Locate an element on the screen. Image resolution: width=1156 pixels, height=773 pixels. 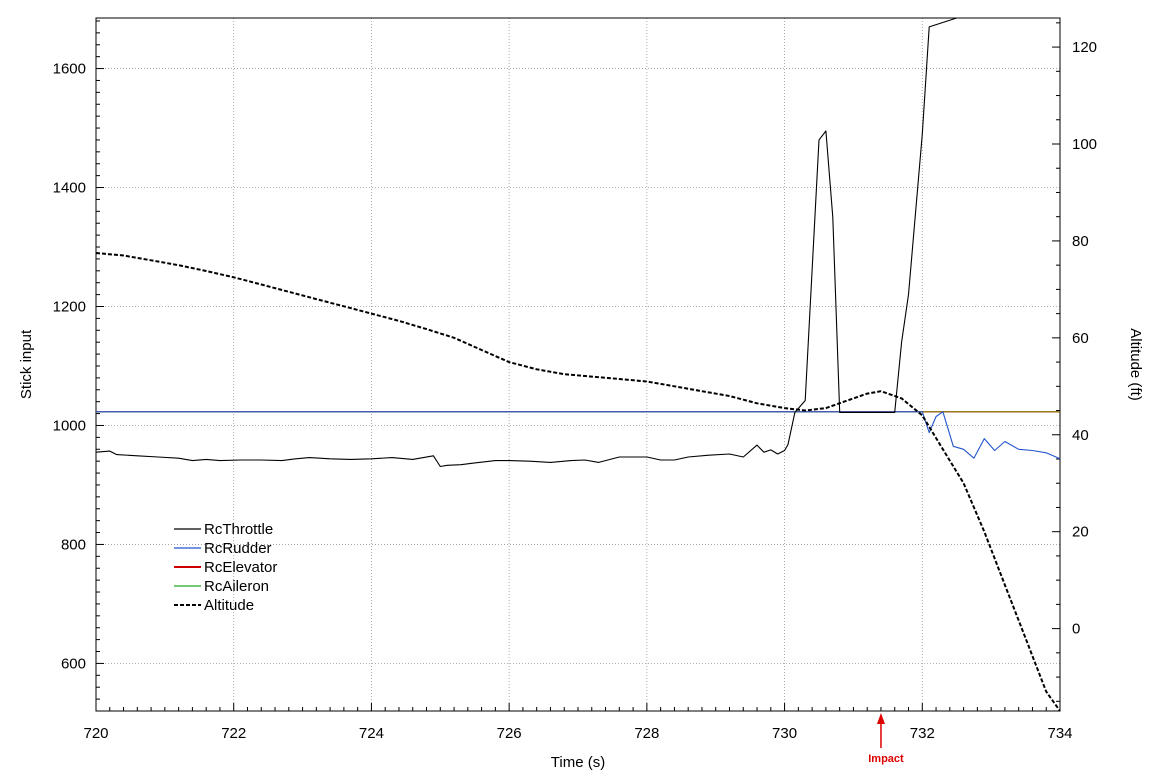
y-right-tick-label: 20 is located at coordinates (1080, 532).